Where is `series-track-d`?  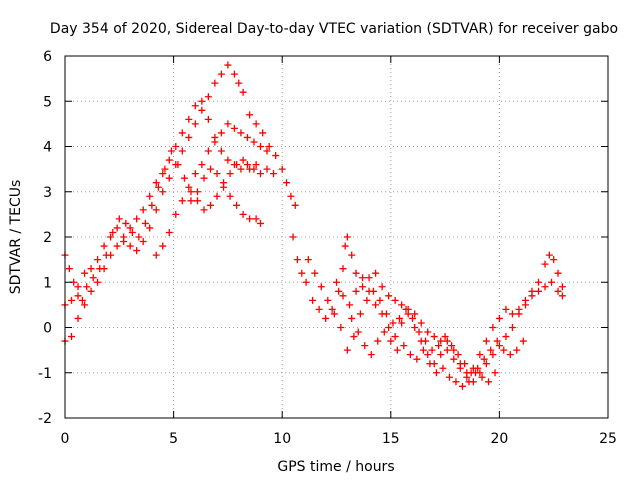
series-track-d is located at coordinates (211, 189).